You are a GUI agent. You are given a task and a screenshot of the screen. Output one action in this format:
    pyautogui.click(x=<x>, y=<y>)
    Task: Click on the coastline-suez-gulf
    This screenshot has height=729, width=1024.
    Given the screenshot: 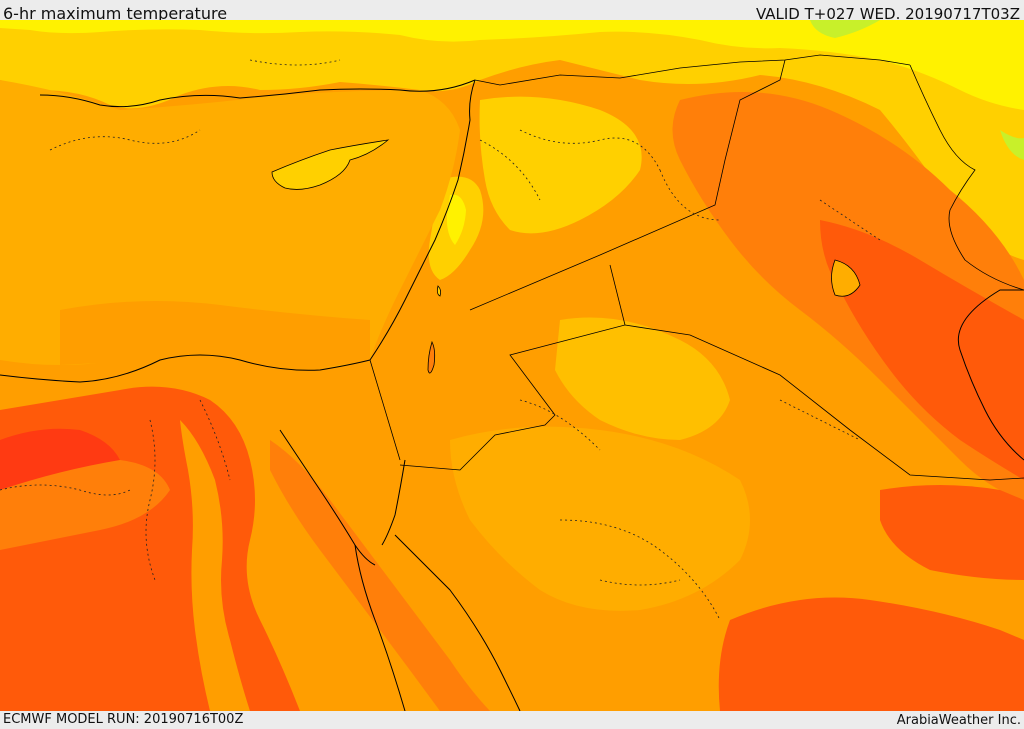 What is the action you would take?
    pyautogui.click(x=327, y=497)
    